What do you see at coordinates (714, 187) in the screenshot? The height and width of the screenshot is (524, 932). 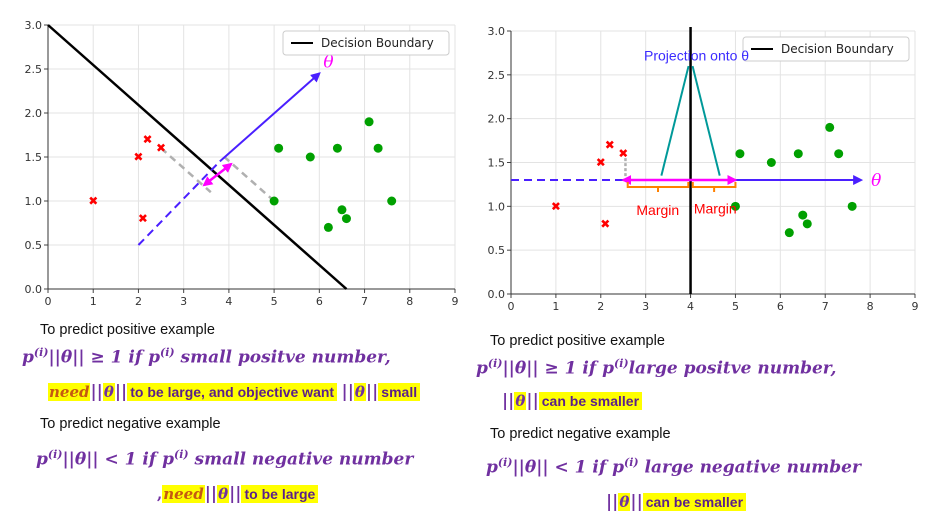 I see `margin-bracket-right` at bounding box center [714, 187].